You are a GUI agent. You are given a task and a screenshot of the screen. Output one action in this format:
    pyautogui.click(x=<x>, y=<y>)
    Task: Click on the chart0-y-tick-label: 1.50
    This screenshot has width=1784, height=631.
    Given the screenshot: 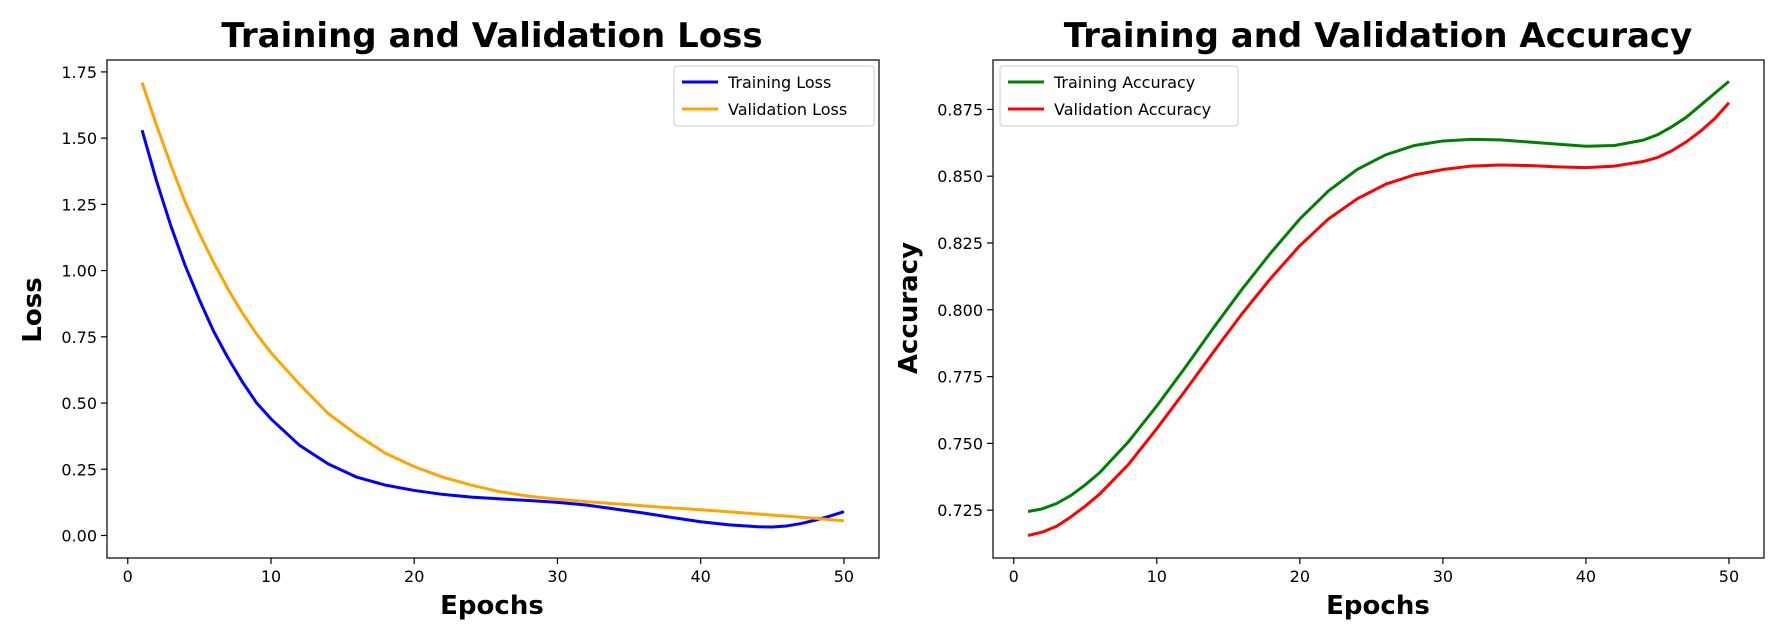 What is the action you would take?
    pyautogui.click(x=79, y=138)
    